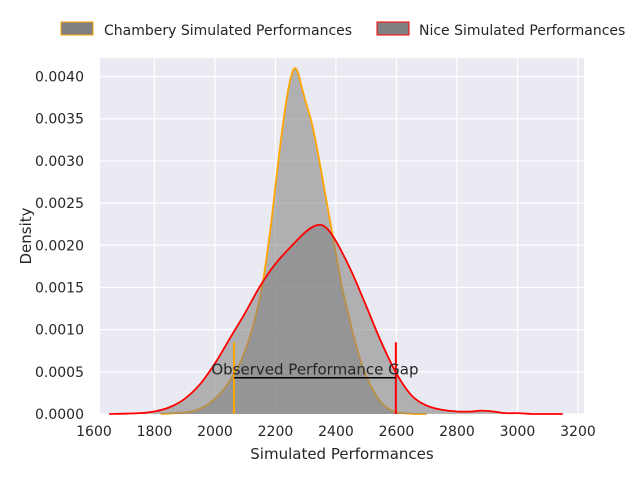 This screenshot has width=640, height=480. I want to click on y-tick-label: 0.0025, so click(59, 204).